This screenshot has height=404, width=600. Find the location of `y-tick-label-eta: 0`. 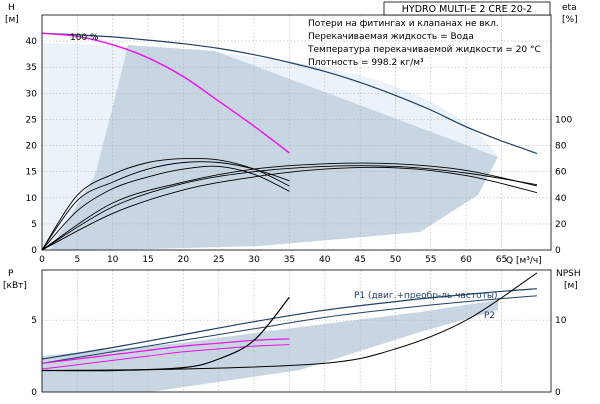

y-tick-label-eta: 0 is located at coordinates (558, 251).